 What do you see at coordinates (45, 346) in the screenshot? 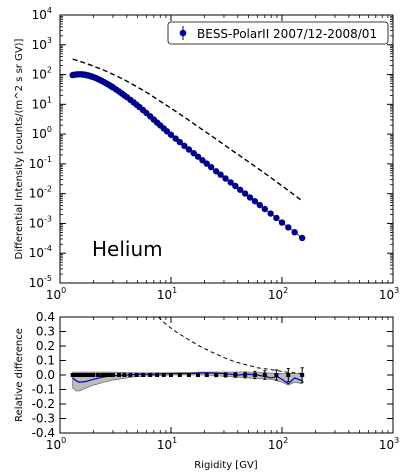
I see `bottom-y-tick-label: 0.2` at bounding box center [45, 346].